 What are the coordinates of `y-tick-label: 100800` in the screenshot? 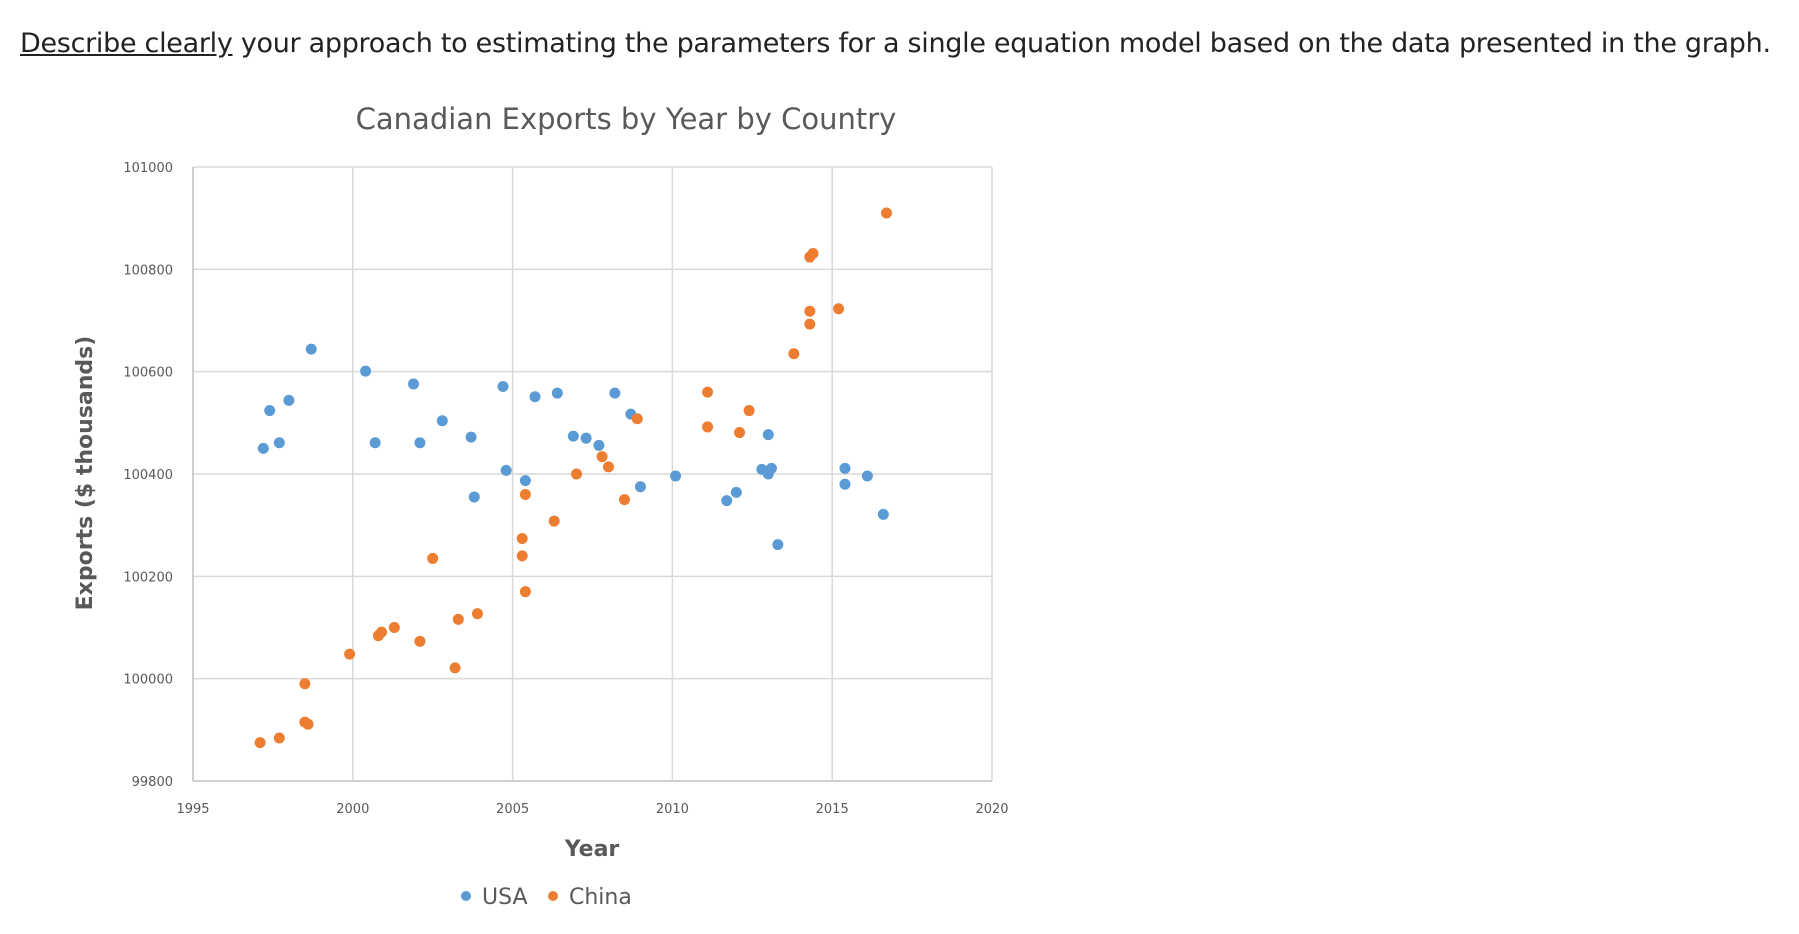 It's located at (148, 270).